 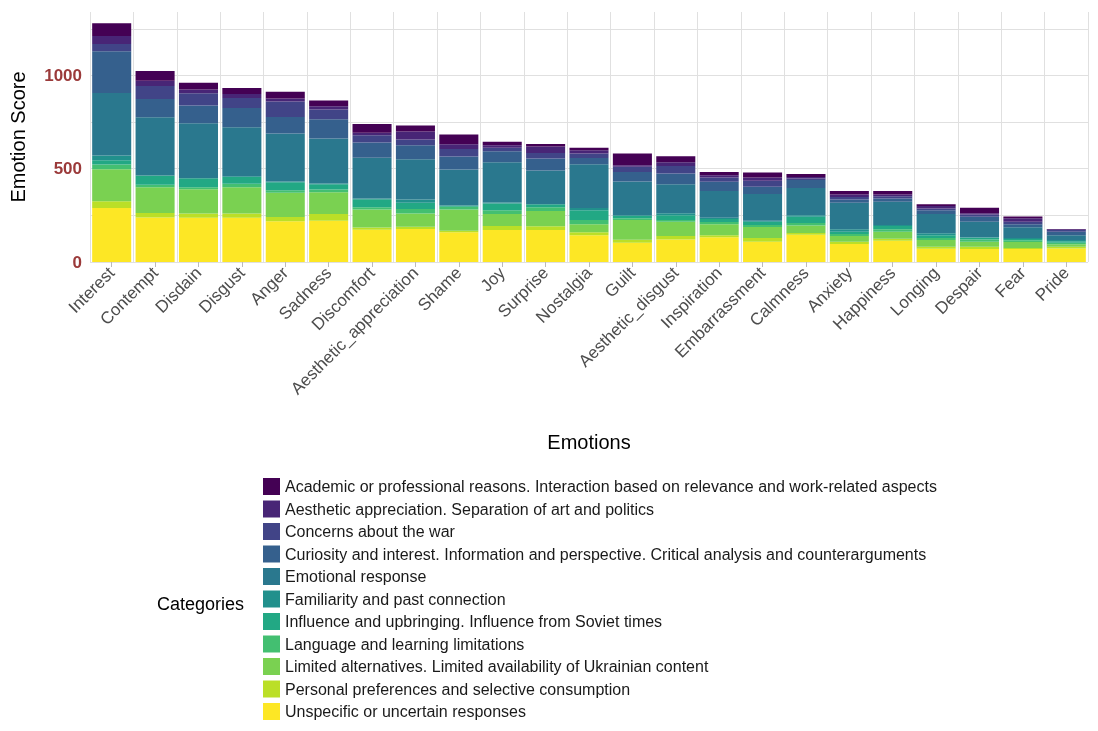 What do you see at coordinates (497, 666) in the screenshot?
I see `legend-label: Limited alternatives. Limited availability of Ukrainian content` at bounding box center [497, 666].